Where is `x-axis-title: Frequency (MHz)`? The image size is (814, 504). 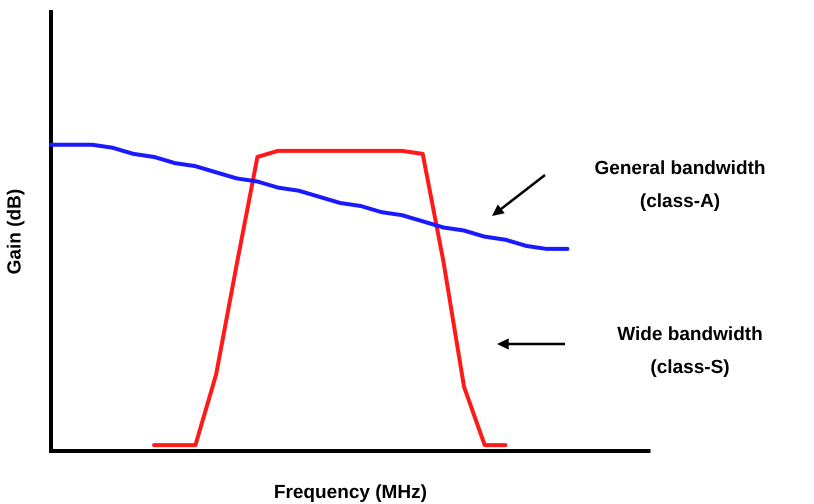 x-axis-title: Frequency (MHz) is located at coordinates (350, 492).